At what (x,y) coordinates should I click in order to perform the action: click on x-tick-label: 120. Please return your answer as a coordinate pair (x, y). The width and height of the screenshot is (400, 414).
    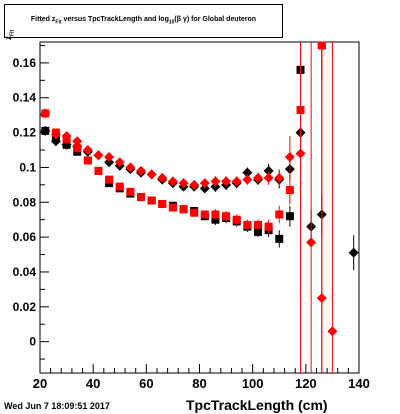
    Looking at the image, I should click on (306, 383).